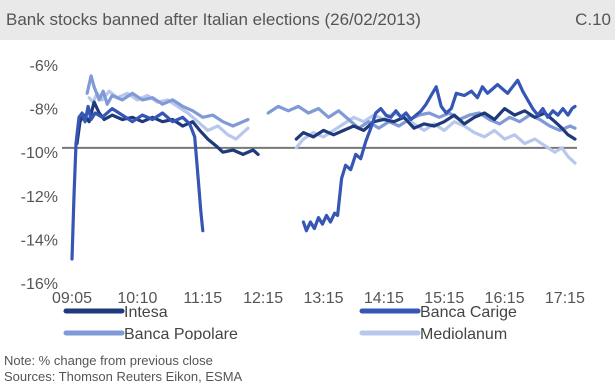 The width and height of the screenshot is (615, 387). What do you see at coordinates (44, 110) in the screenshot?
I see `y-tick-label: -8%` at bounding box center [44, 110].